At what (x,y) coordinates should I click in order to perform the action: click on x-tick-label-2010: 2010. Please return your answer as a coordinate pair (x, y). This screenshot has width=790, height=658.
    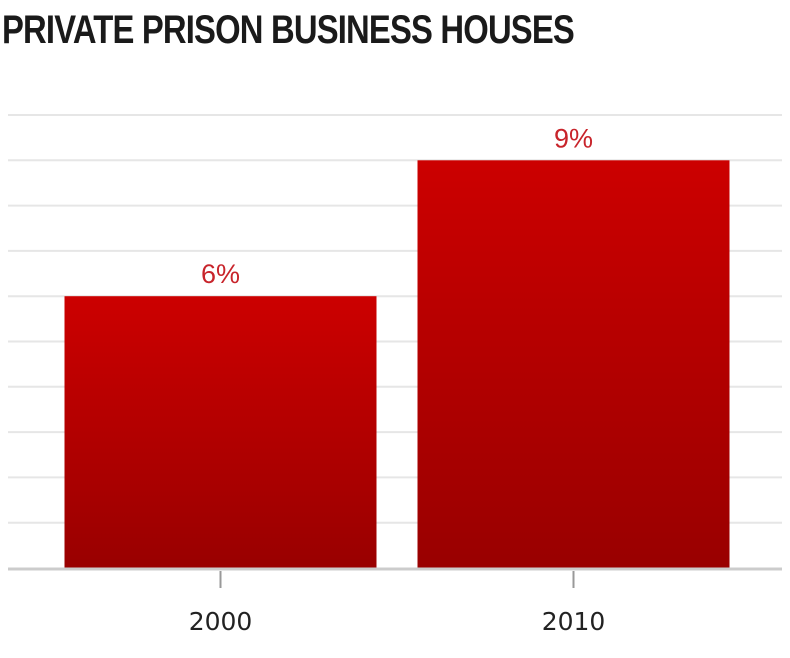
    Looking at the image, I should click on (574, 621).